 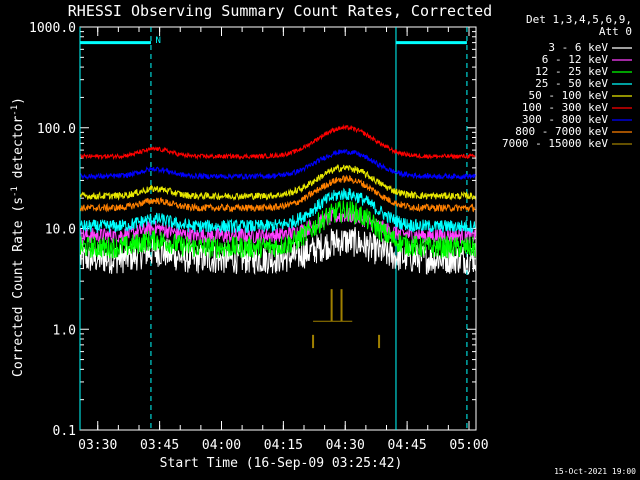 I want to click on legend-label: 800 - 7000 keV, so click(x=561, y=131).